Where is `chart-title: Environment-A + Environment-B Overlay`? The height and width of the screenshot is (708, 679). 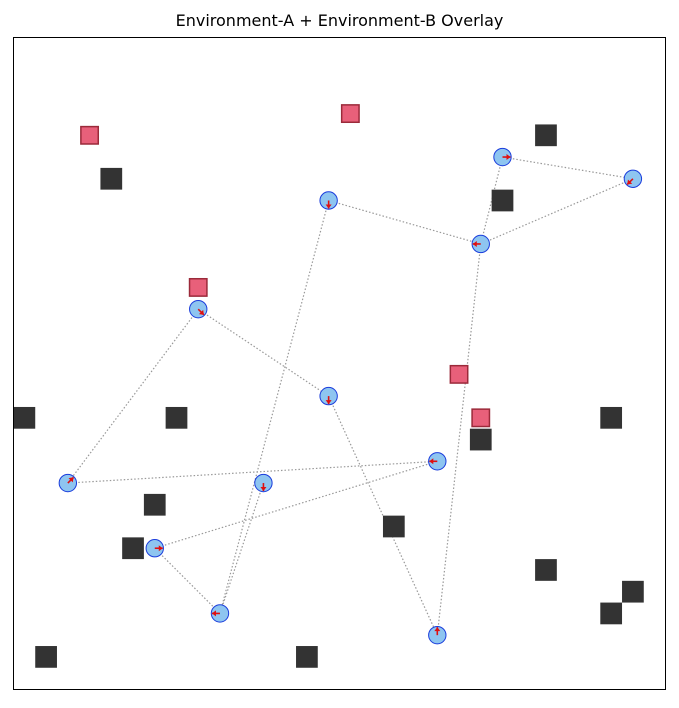 chart-title: Environment-A + Environment-B Overlay is located at coordinates (339, 20).